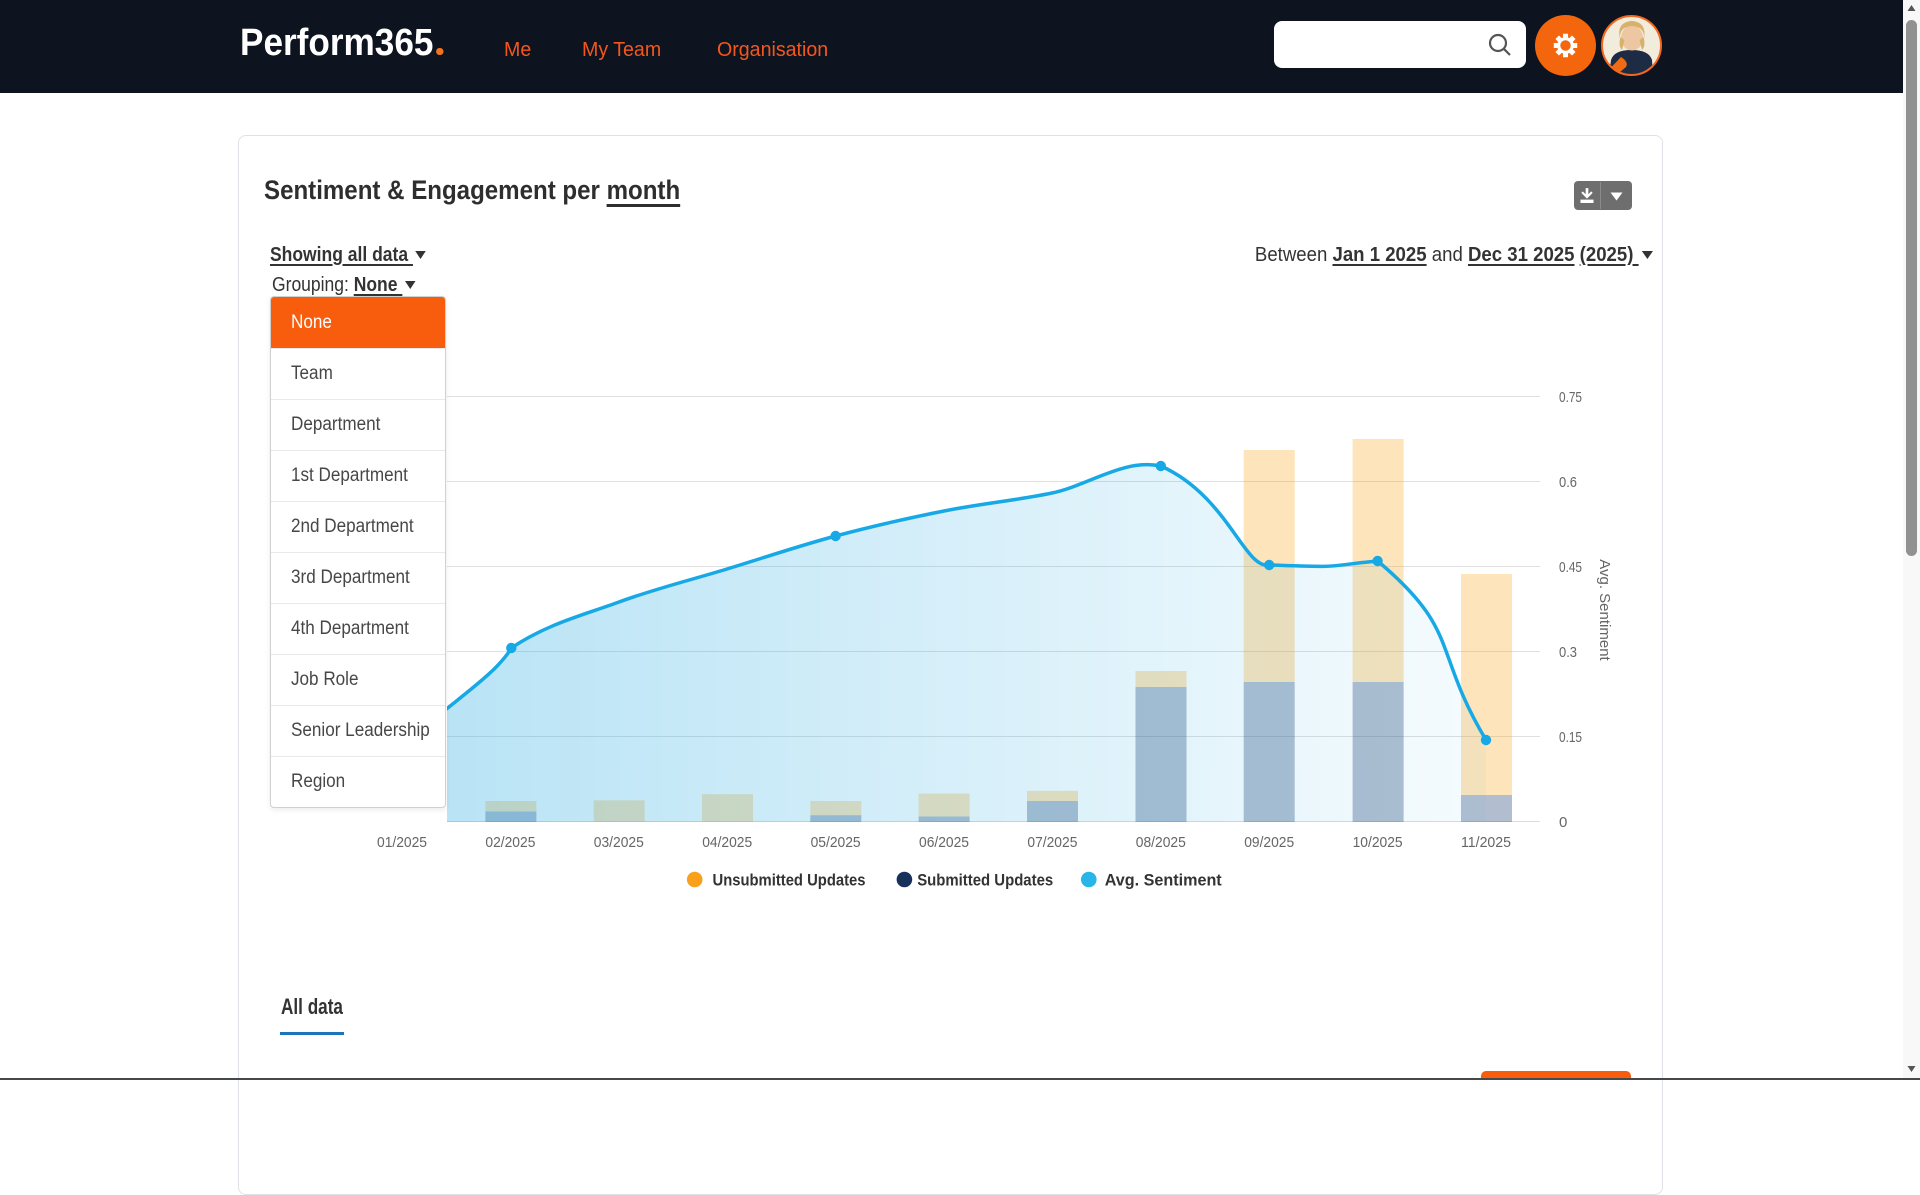 Image resolution: width=1920 pixels, height=1195 pixels. What do you see at coordinates (1563, 822) in the screenshot?
I see `svg-text: 0` at bounding box center [1563, 822].